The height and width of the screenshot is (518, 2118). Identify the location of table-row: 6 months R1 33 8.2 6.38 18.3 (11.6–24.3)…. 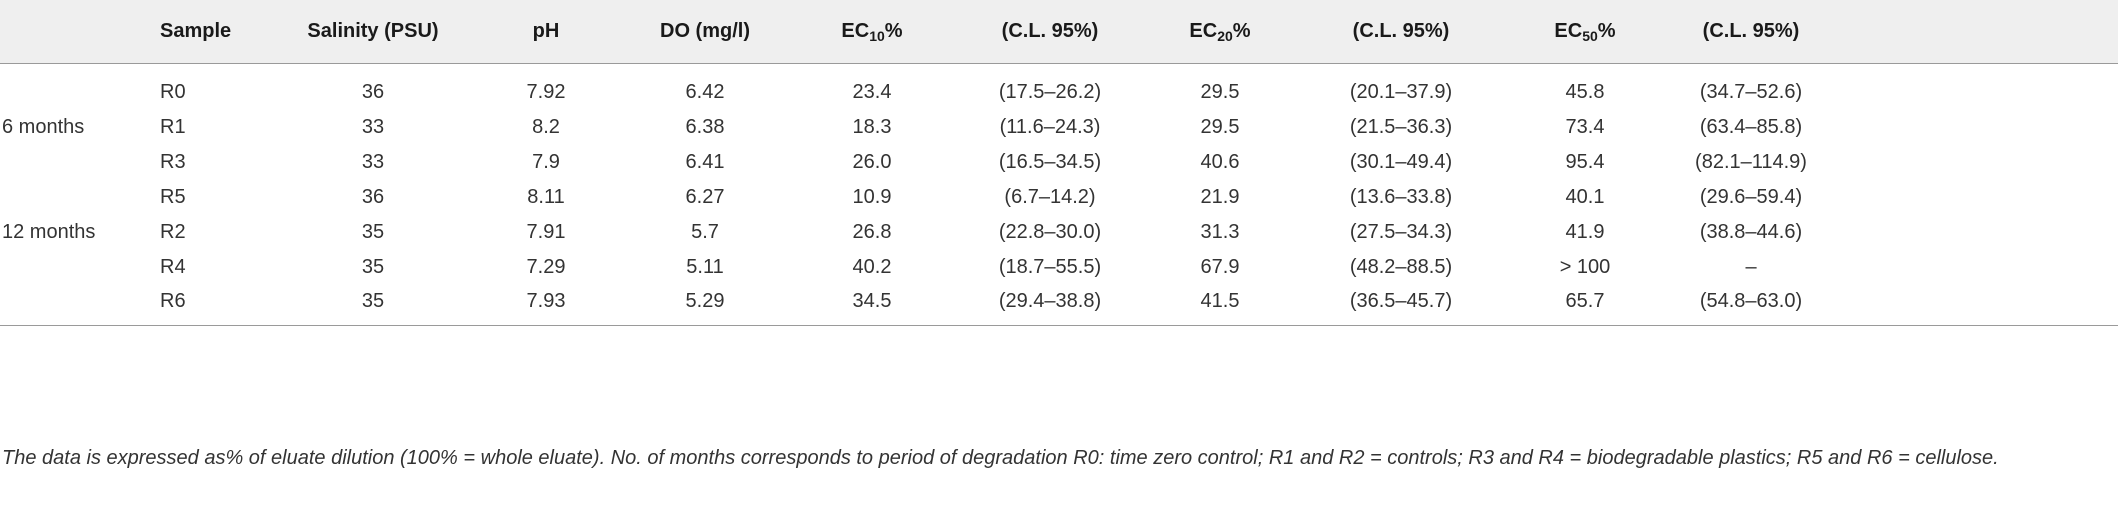
(1059, 127).